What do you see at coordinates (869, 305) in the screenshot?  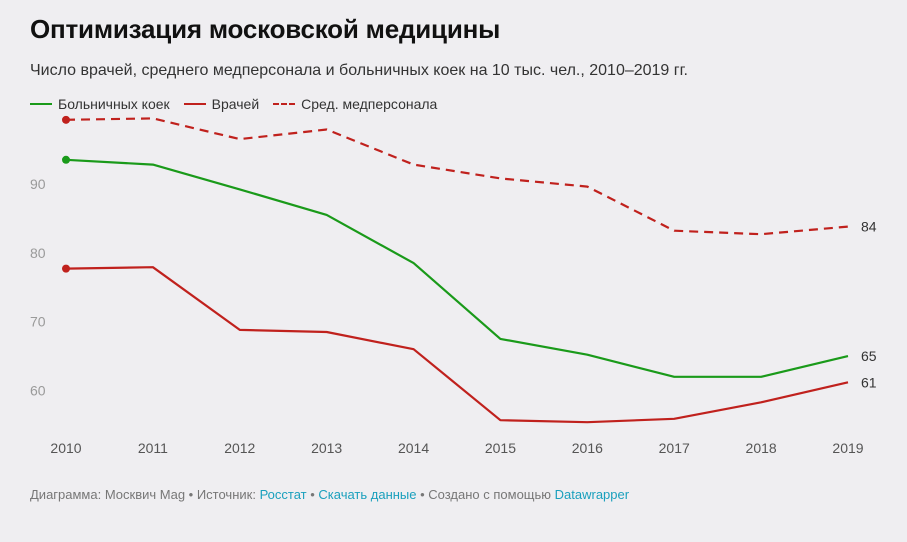 I see `end-labels: 65 61 84` at bounding box center [869, 305].